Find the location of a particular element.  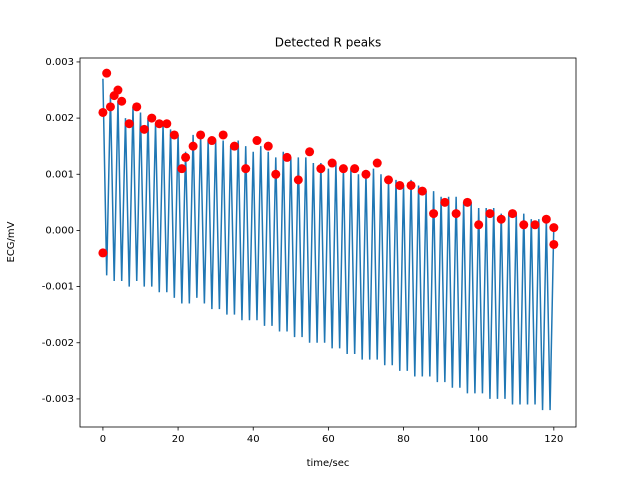

x-axis-label: time/sec is located at coordinates (328, 463).